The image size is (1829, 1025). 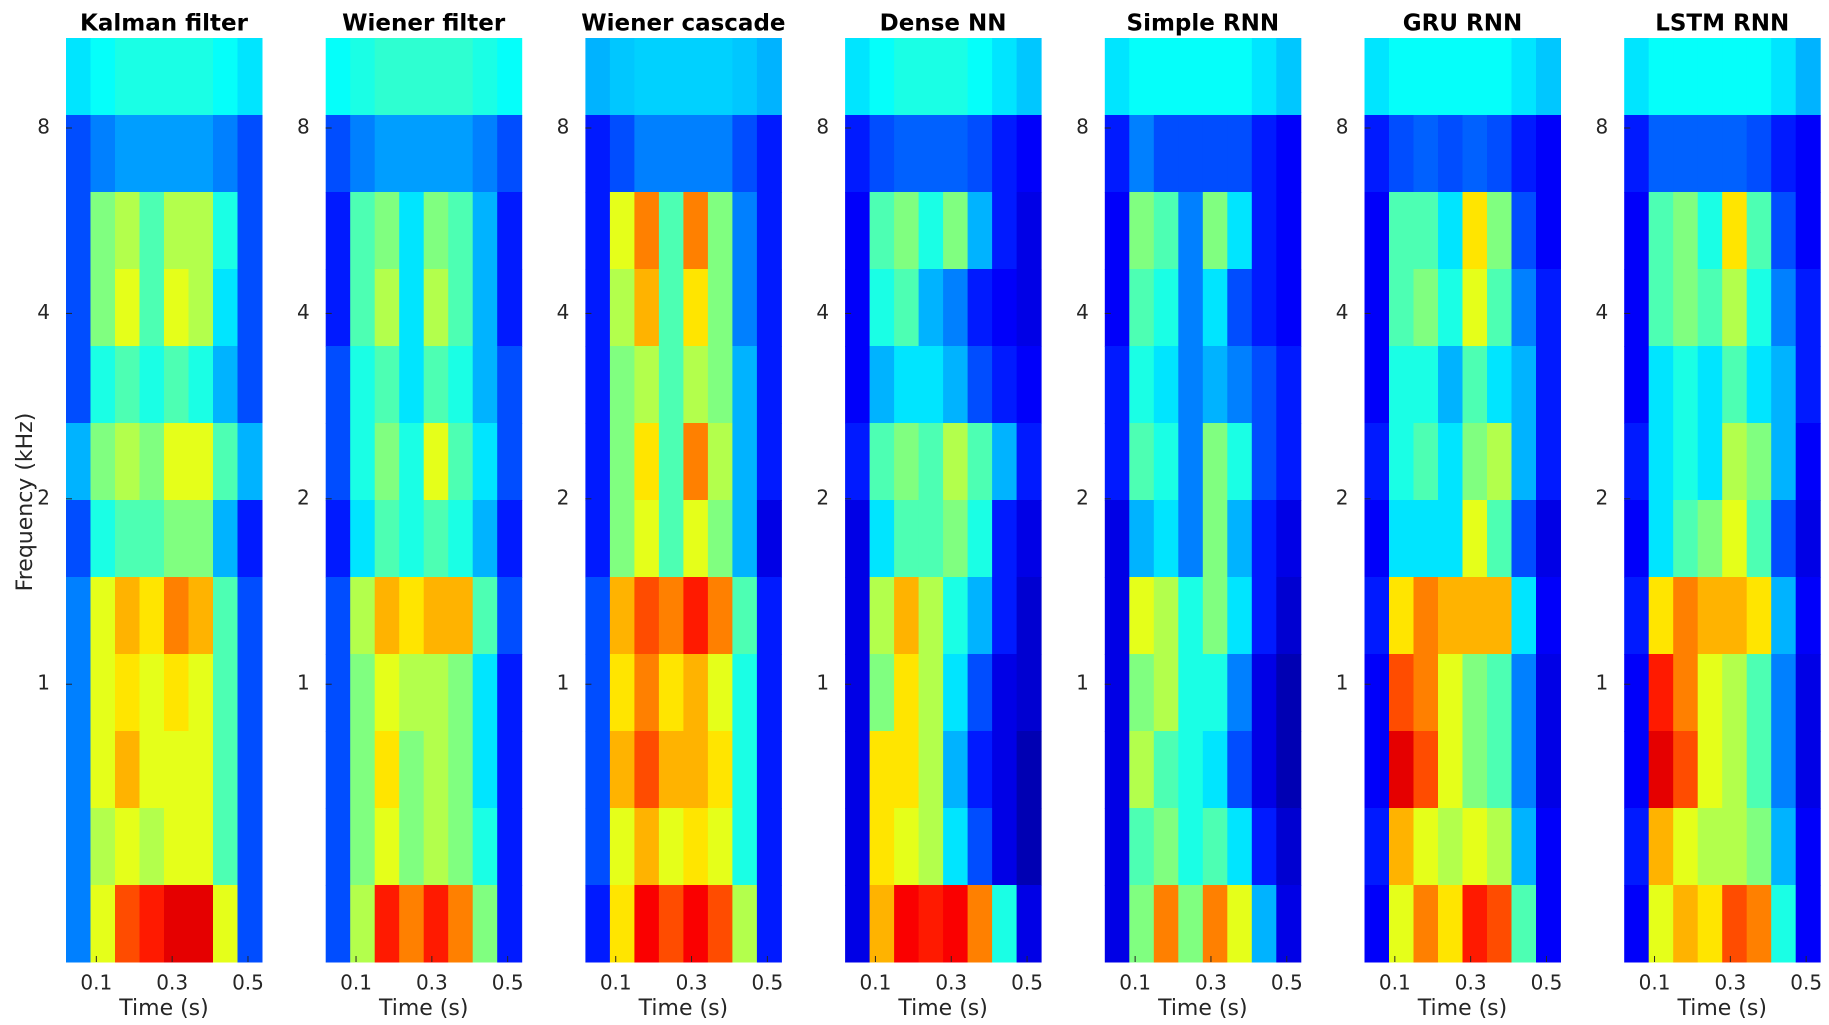 What do you see at coordinates (683, 24) in the screenshot?
I see `panel-title: Wiener cascade` at bounding box center [683, 24].